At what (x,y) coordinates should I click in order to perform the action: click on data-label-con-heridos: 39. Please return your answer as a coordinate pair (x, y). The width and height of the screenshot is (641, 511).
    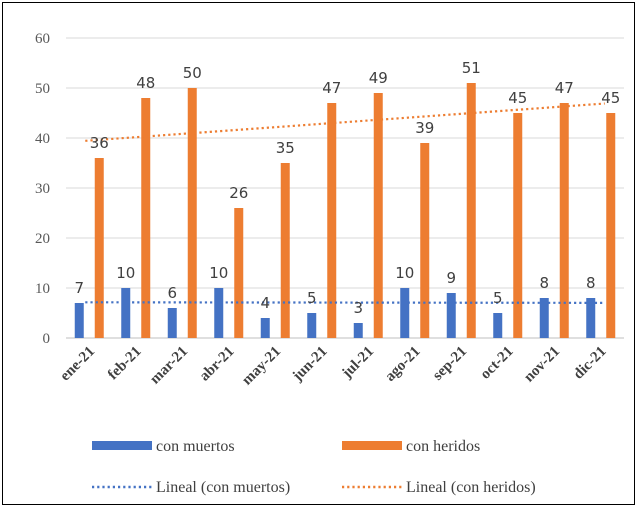
    Looking at the image, I should click on (424, 128).